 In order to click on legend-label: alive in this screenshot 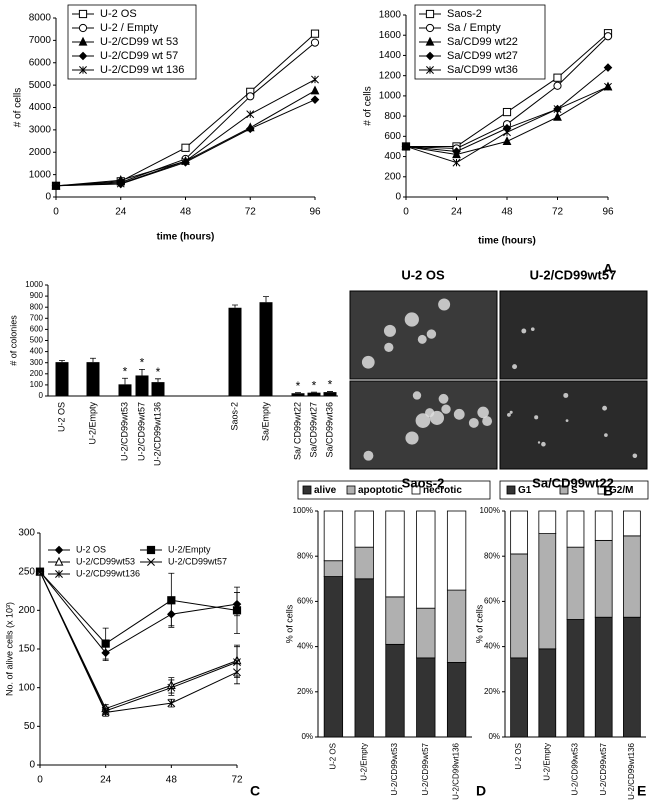, I will do `click(325, 490)`.